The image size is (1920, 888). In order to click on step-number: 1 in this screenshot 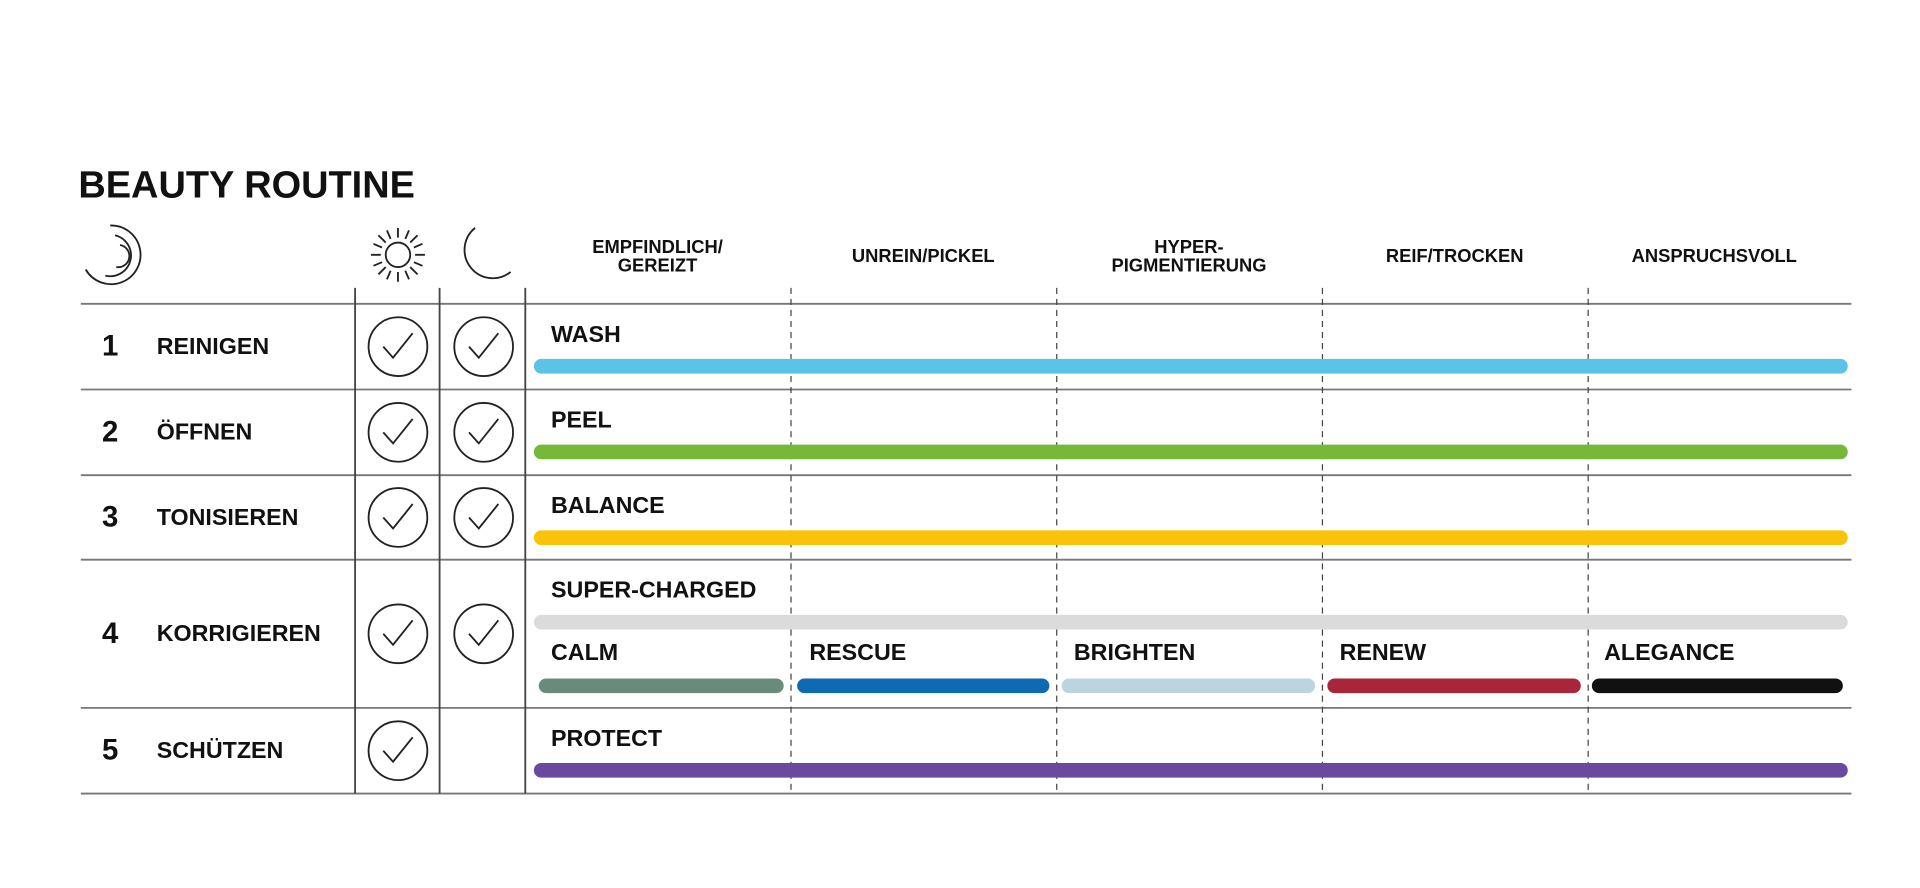, I will do `click(110, 346)`.